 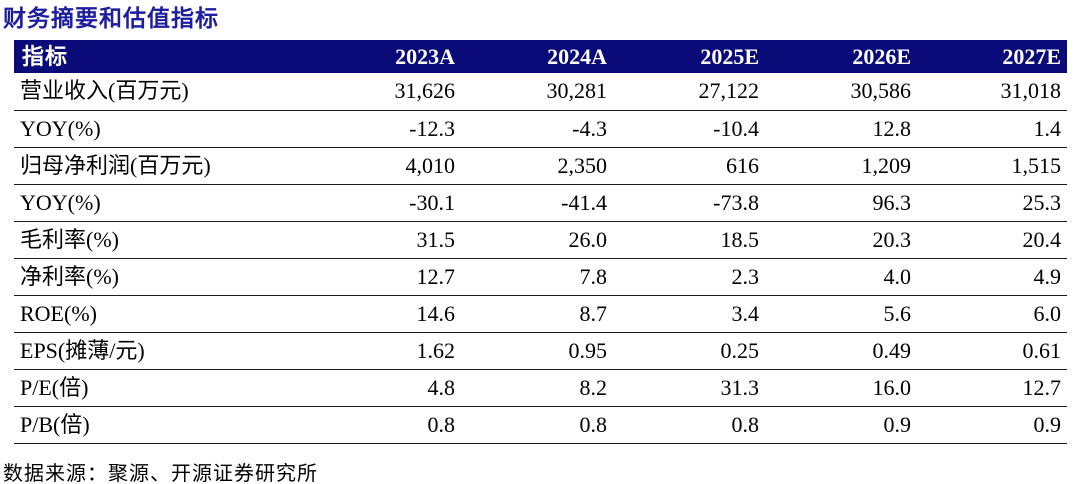 I want to click on cell-value: 16.0, so click(x=841, y=388).